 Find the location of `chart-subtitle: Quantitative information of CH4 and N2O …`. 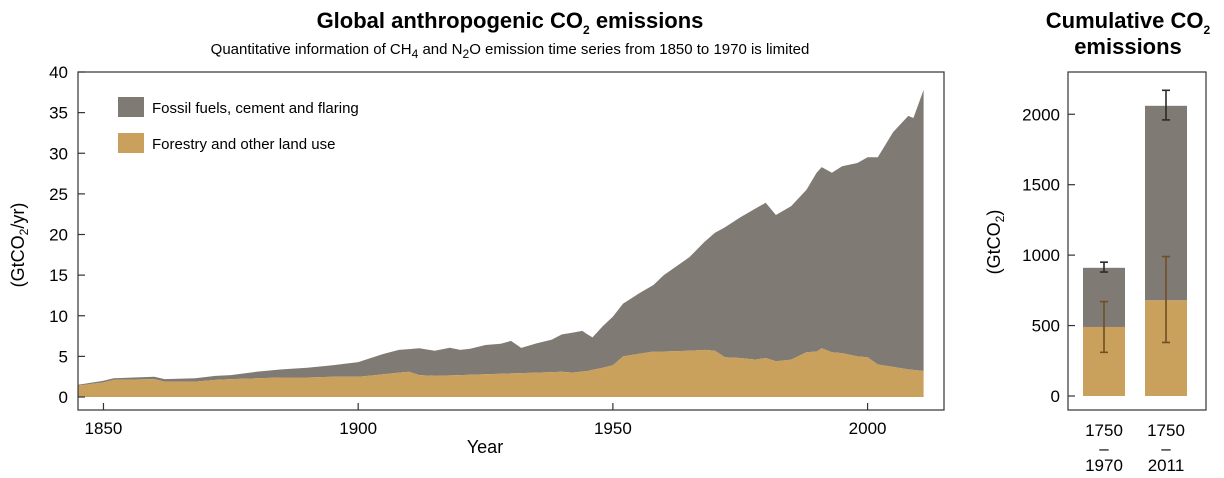

chart-subtitle: Quantitative information of CH4 and N2O … is located at coordinates (510, 51).